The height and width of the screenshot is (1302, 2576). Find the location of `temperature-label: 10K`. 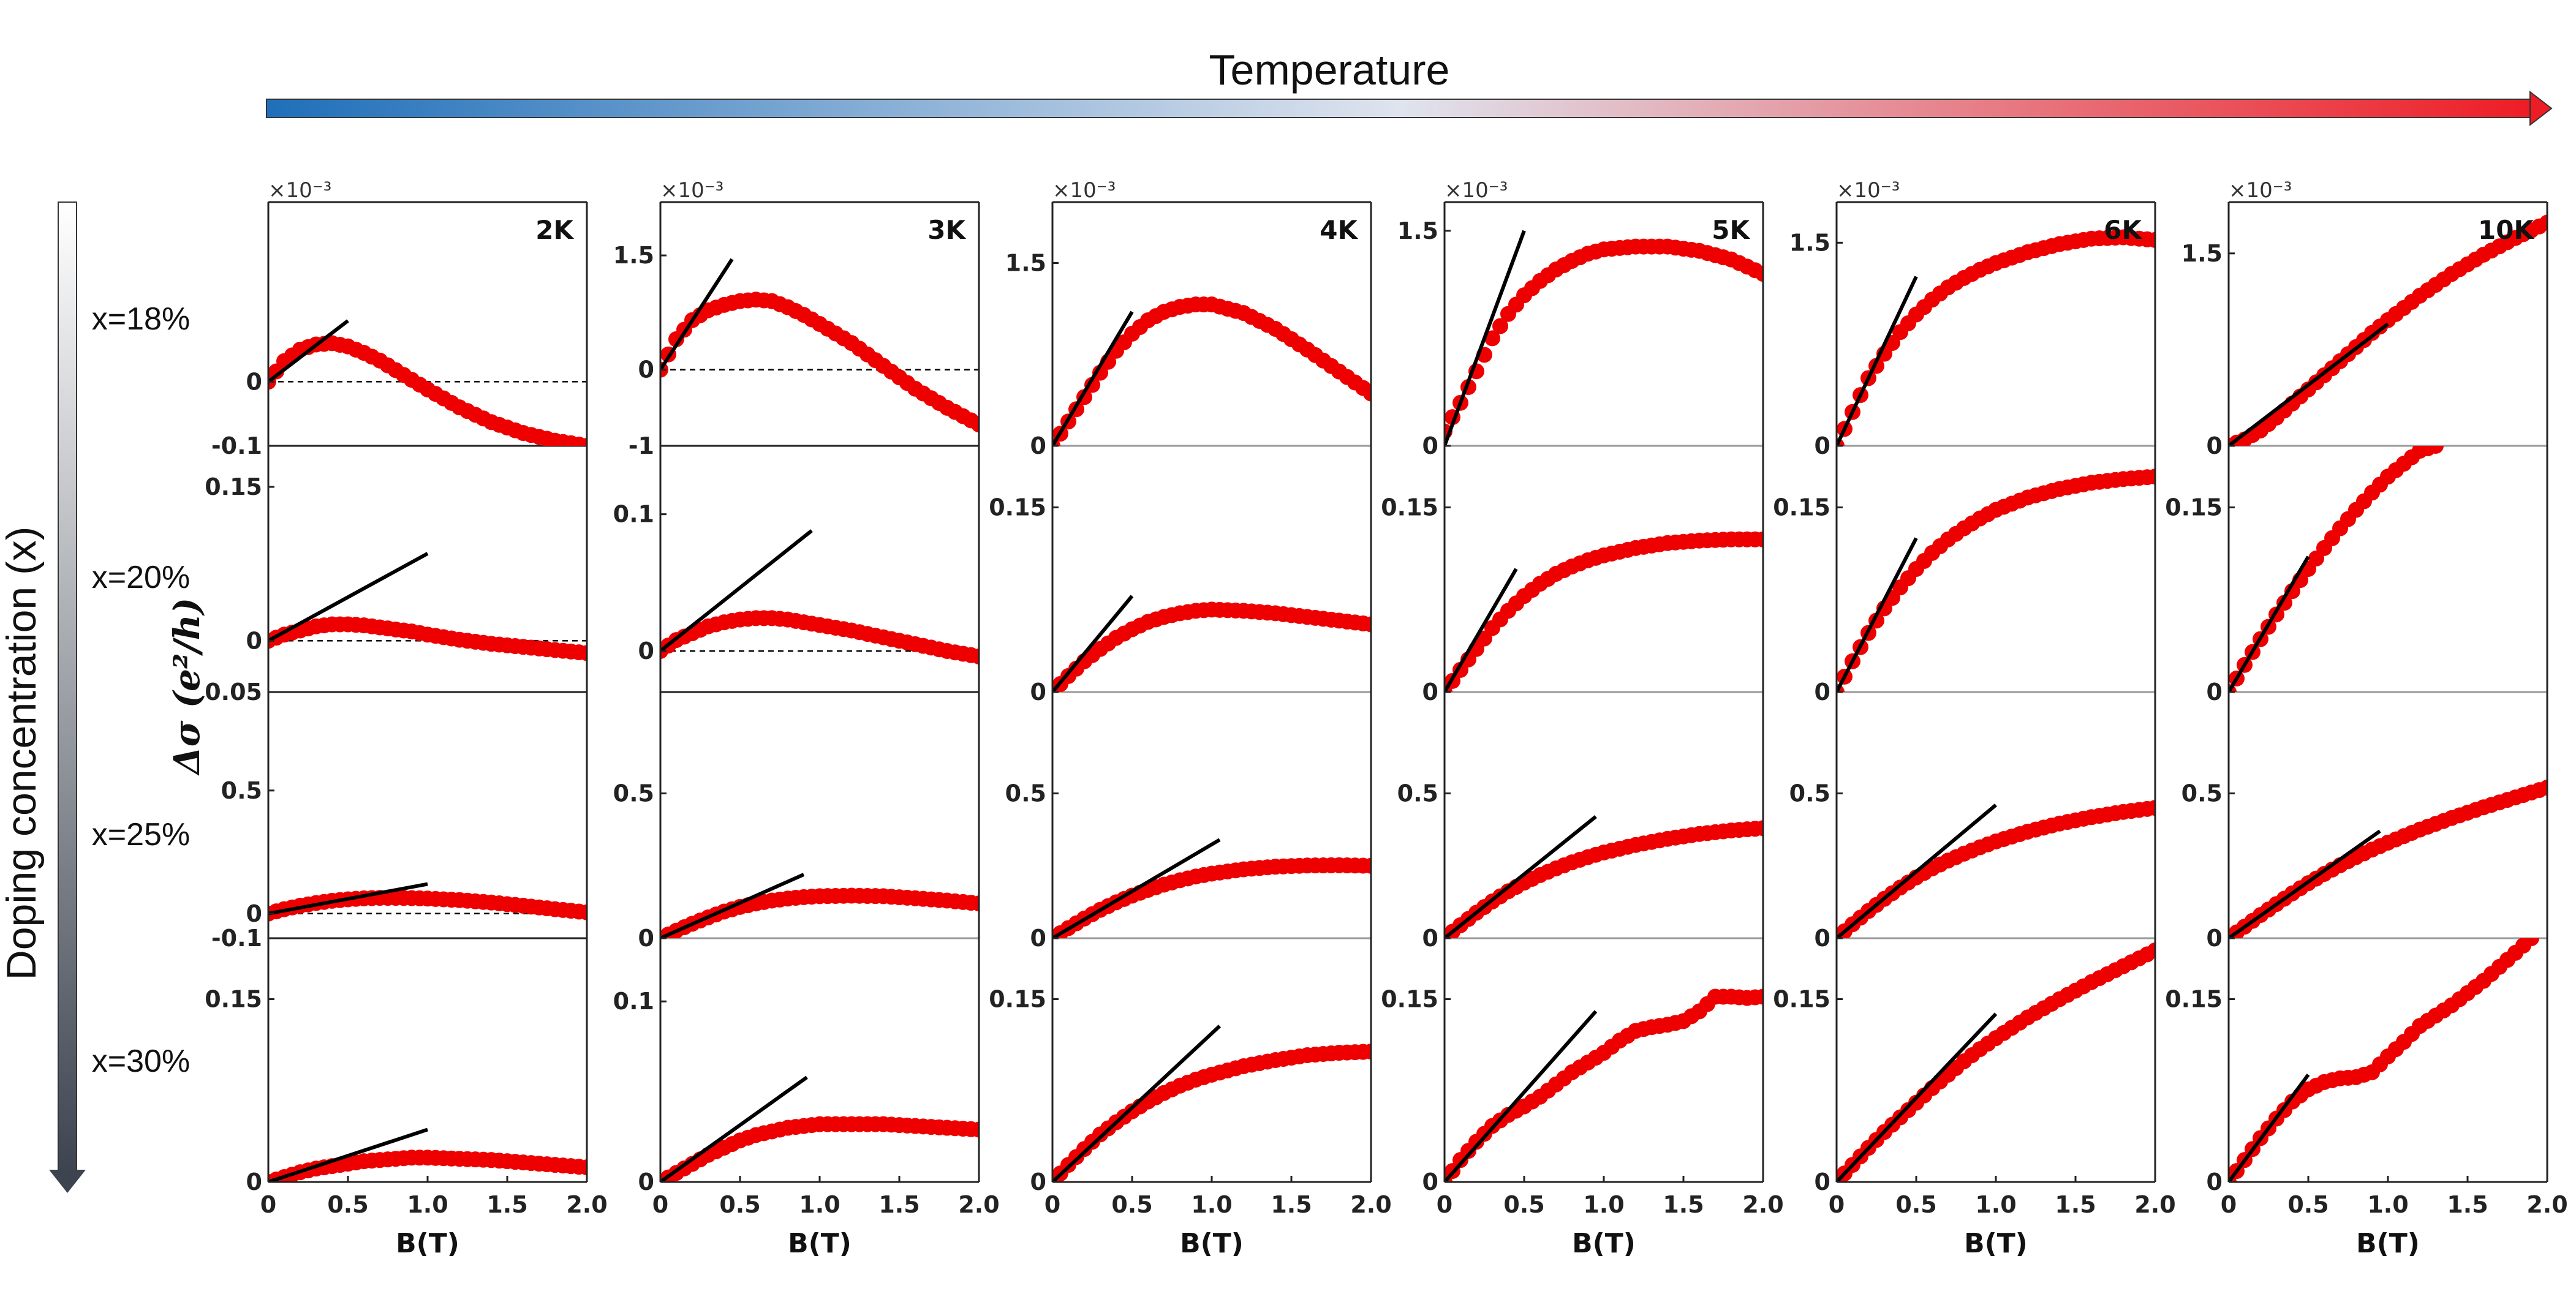

temperature-label: 10K is located at coordinates (2506, 230).